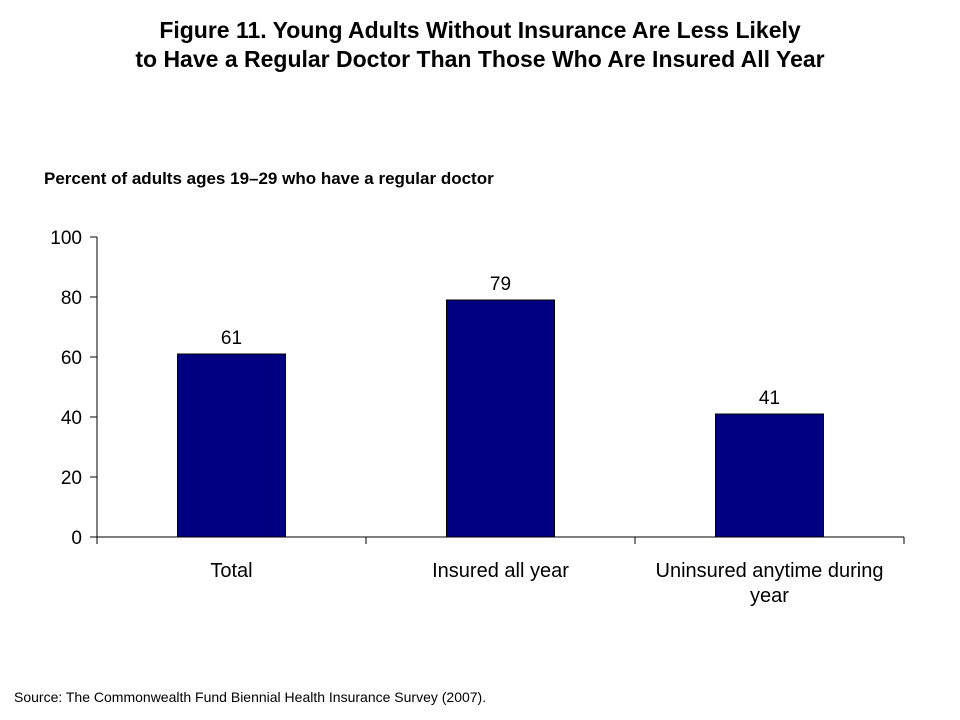  I want to click on category-label: year, so click(769, 596).